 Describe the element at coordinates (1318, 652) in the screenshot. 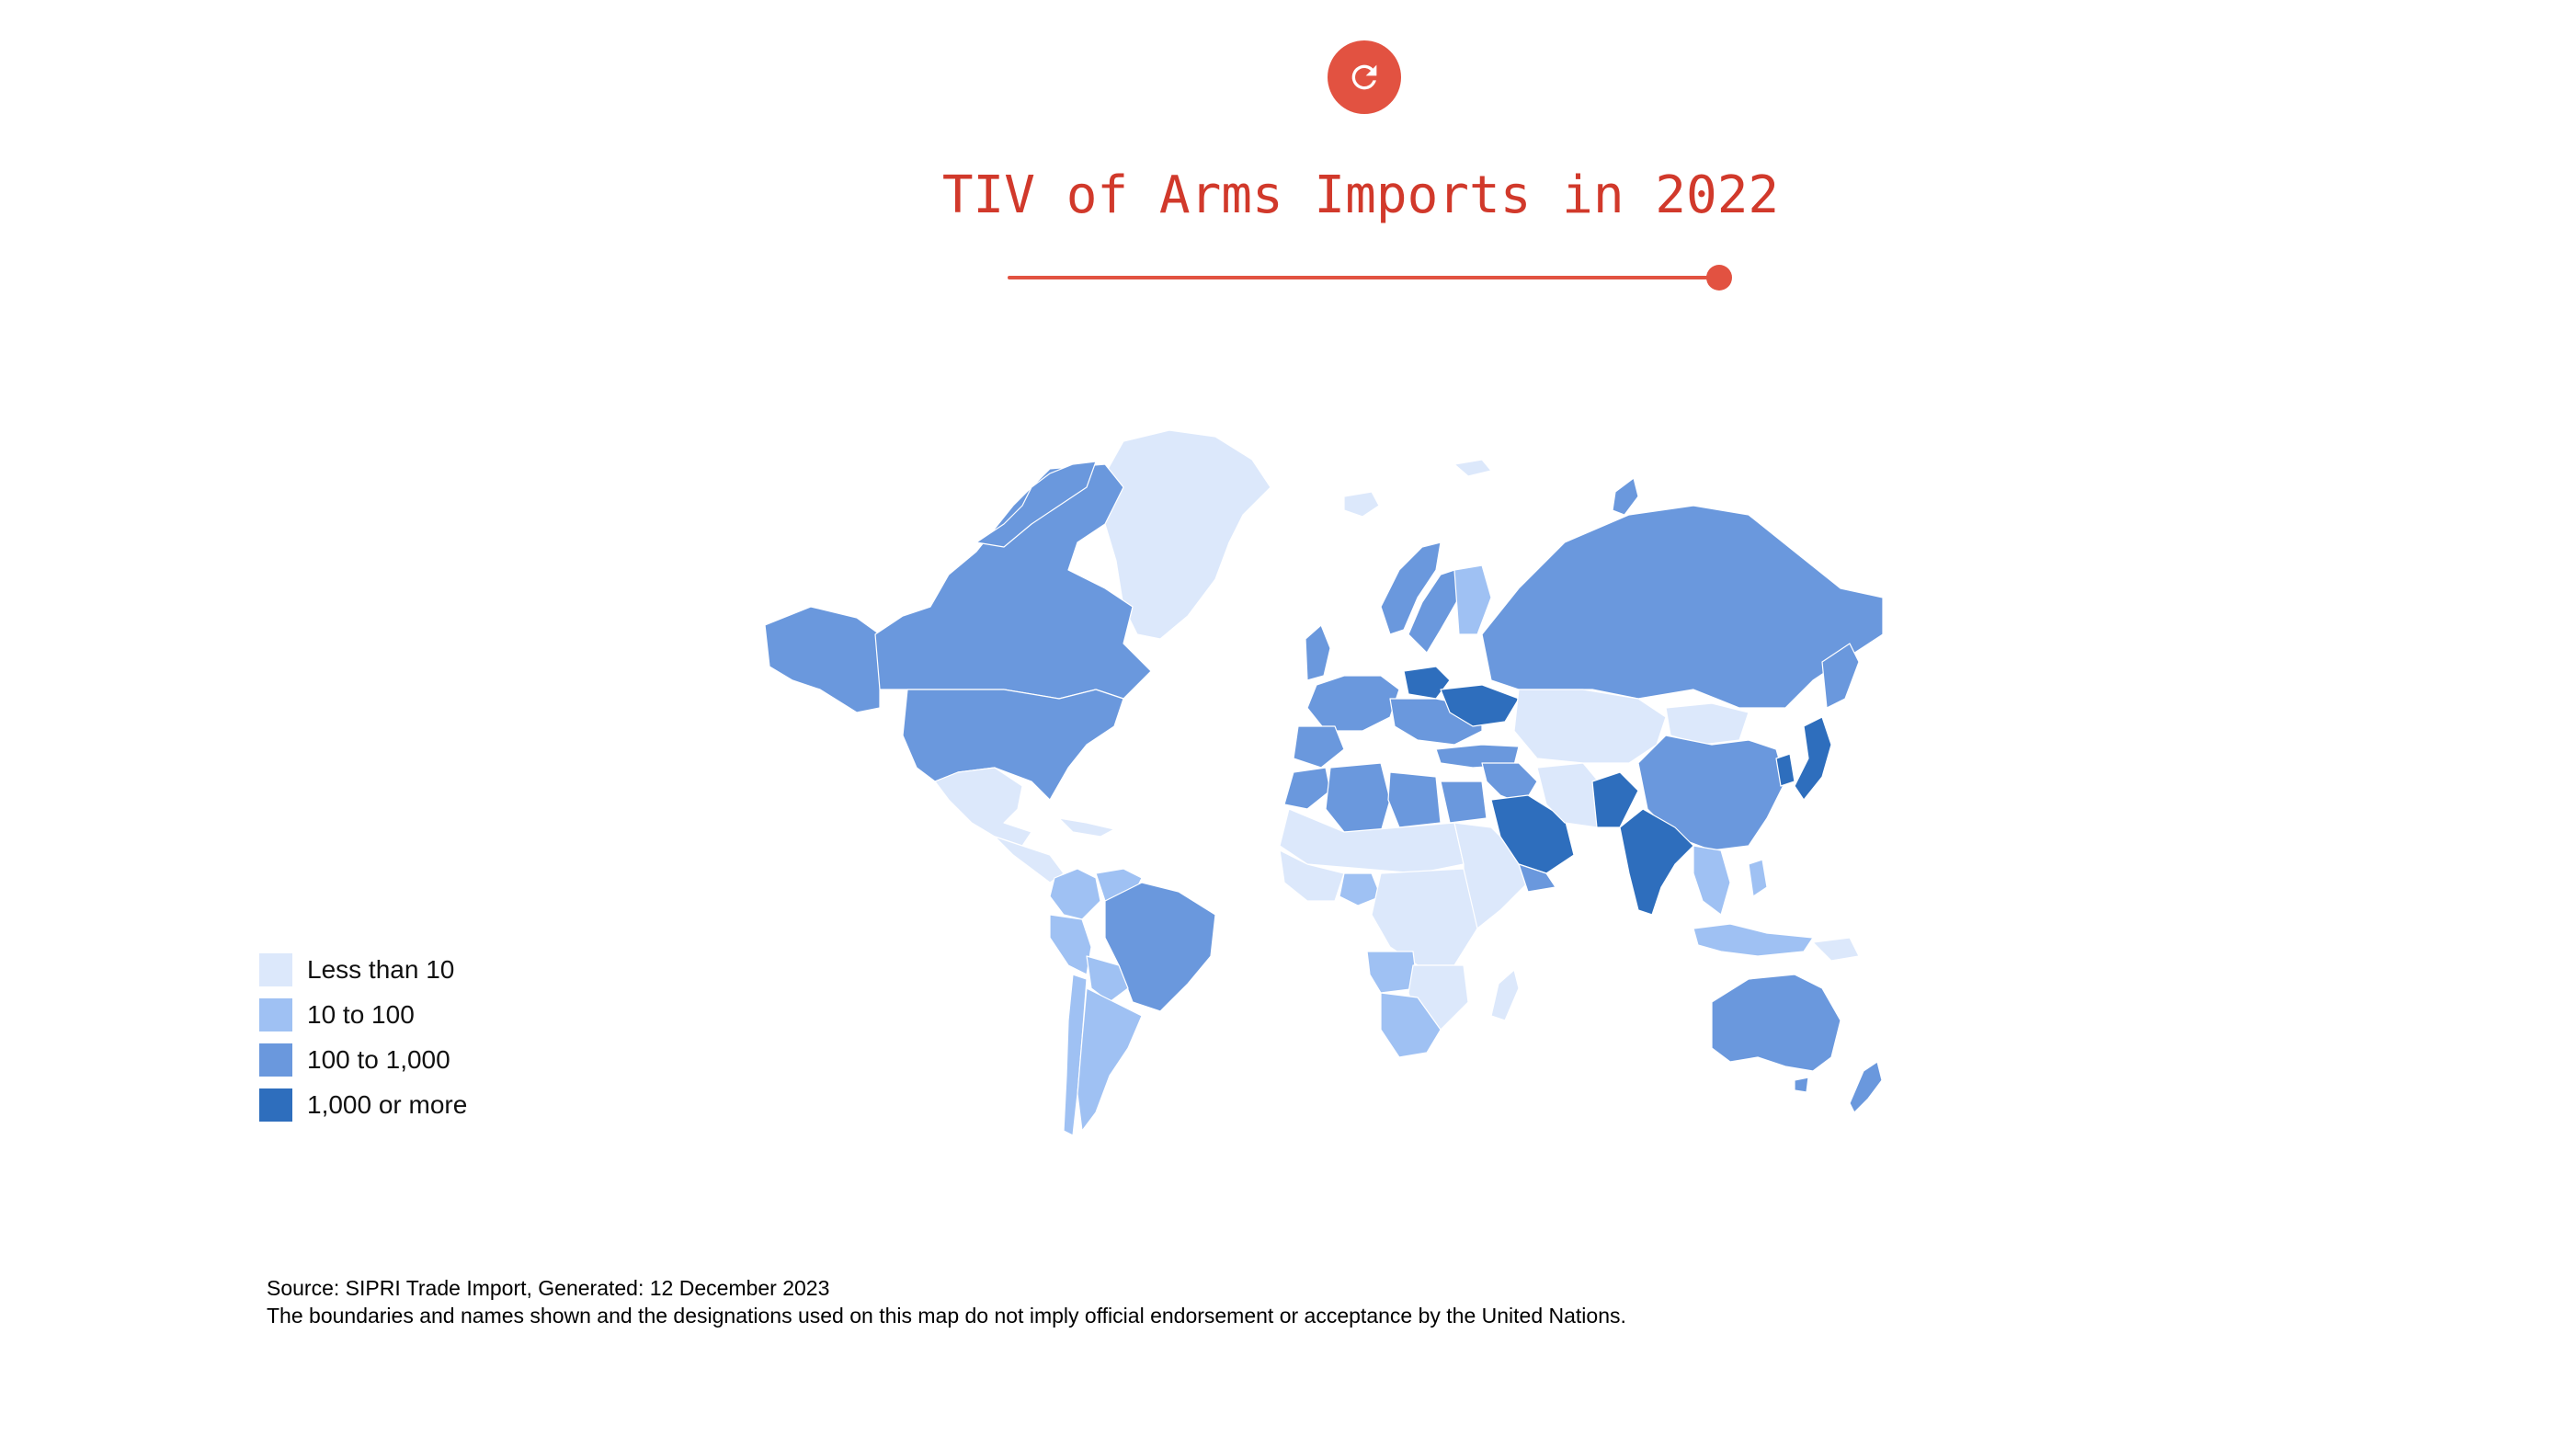

I see `uk` at that location.